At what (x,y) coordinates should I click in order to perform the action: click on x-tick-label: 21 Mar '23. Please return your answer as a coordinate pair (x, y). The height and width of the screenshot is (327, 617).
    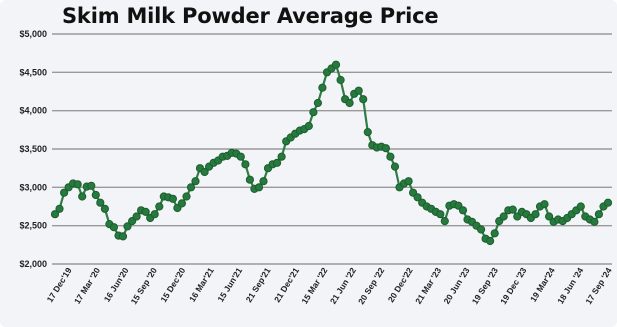
    Looking at the image, I should click on (428, 286).